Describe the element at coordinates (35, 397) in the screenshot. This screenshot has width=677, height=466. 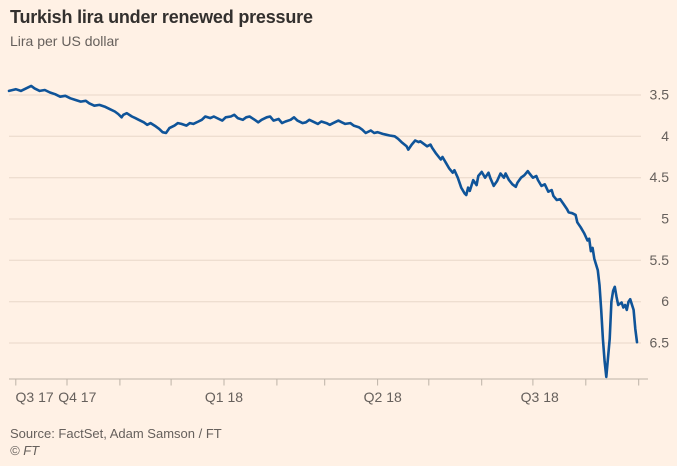
I see `x-axis-quarter-label: Q3 17` at that location.